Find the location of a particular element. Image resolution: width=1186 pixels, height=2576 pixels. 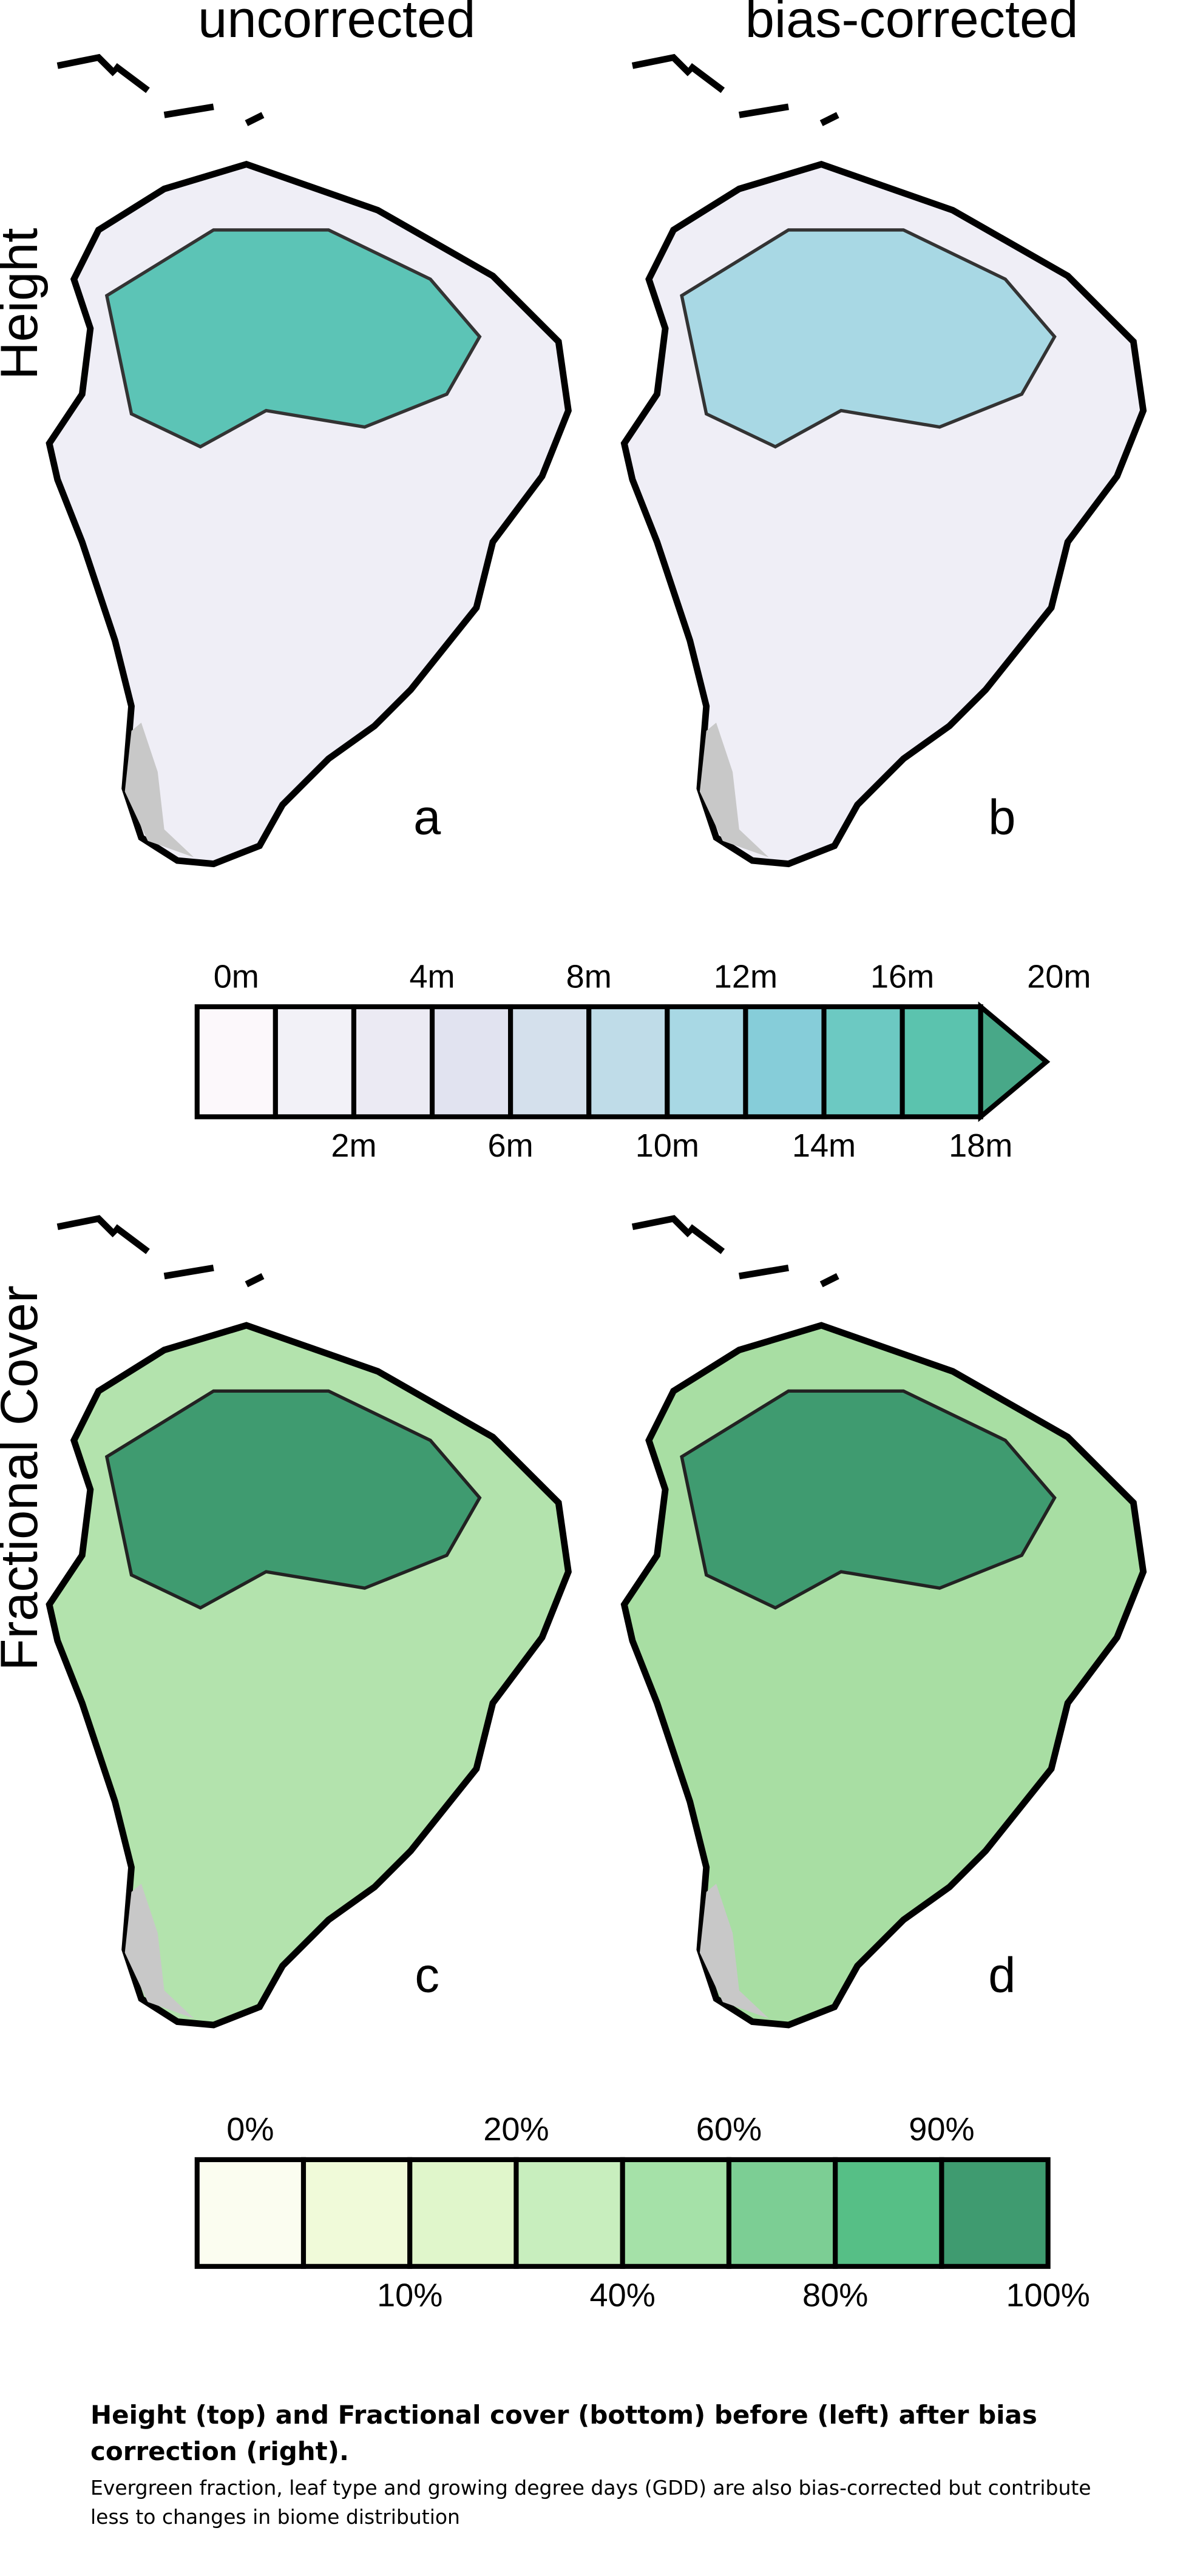

colorbar-label: 60% is located at coordinates (729, 2129).